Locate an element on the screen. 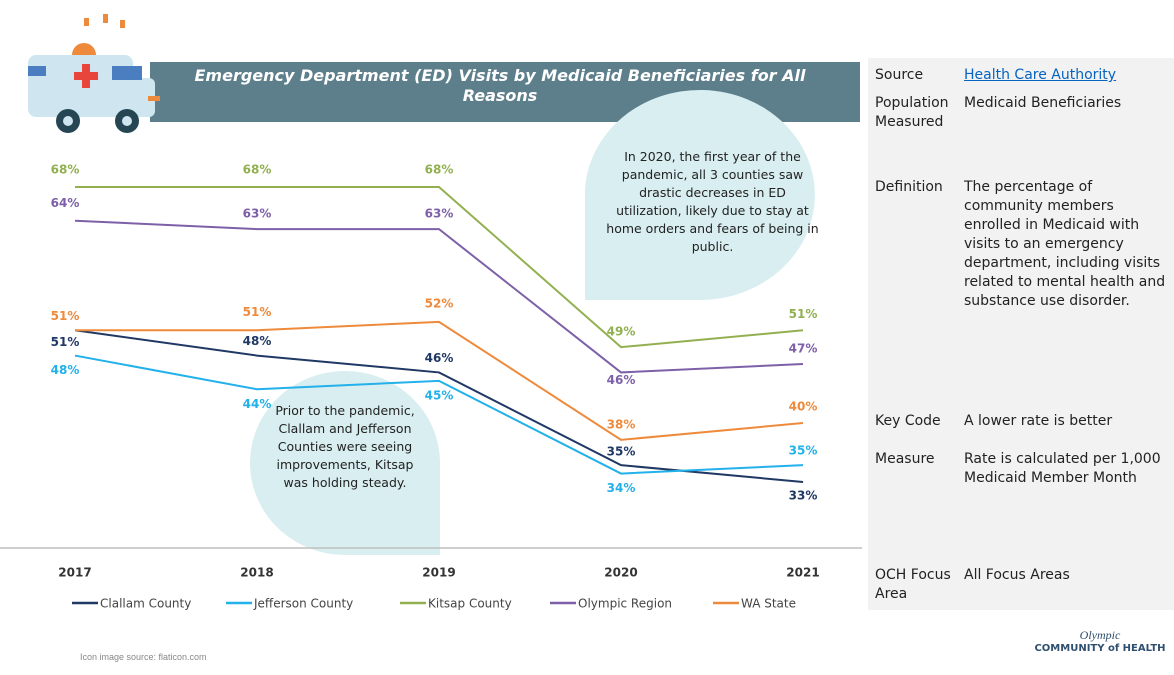  data-label: 33% is located at coordinates (803, 496).